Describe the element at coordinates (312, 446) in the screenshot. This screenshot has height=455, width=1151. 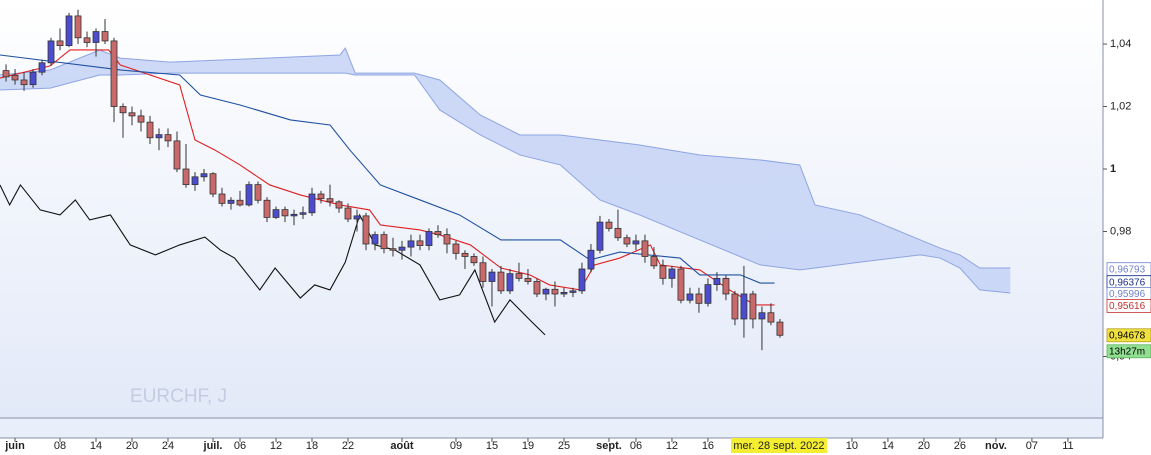
I see `x-tick-label: 18` at that location.